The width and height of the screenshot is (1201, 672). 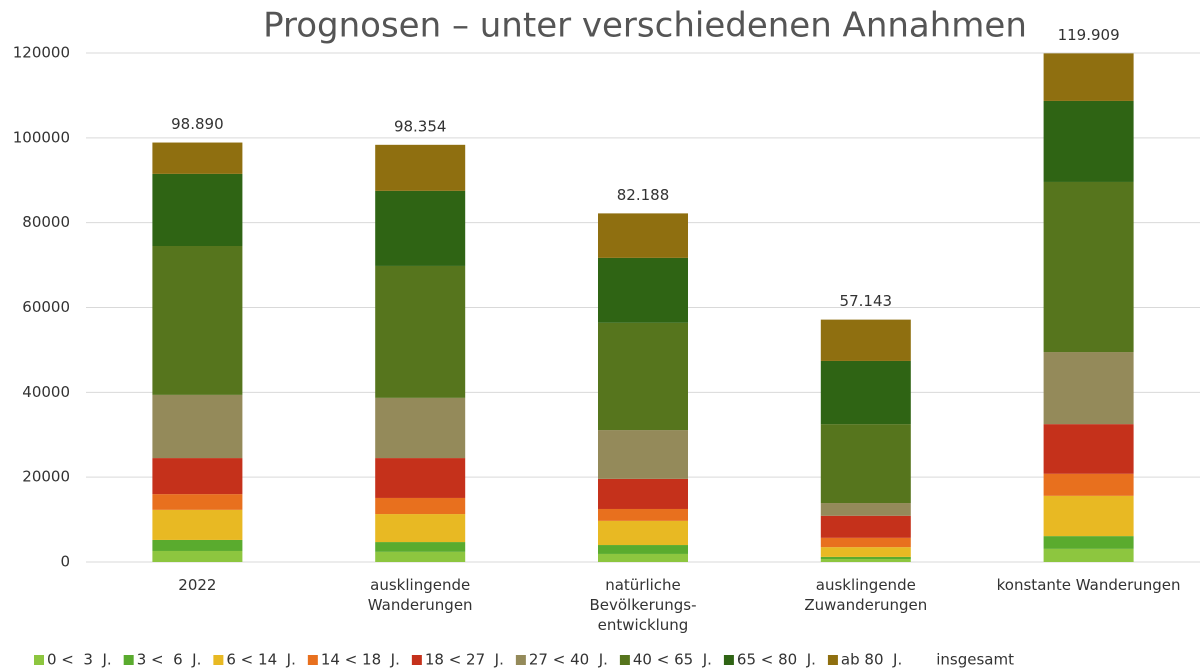 What do you see at coordinates (643, 195) in the screenshot?
I see `data-label: 82.188` at bounding box center [643, 195].